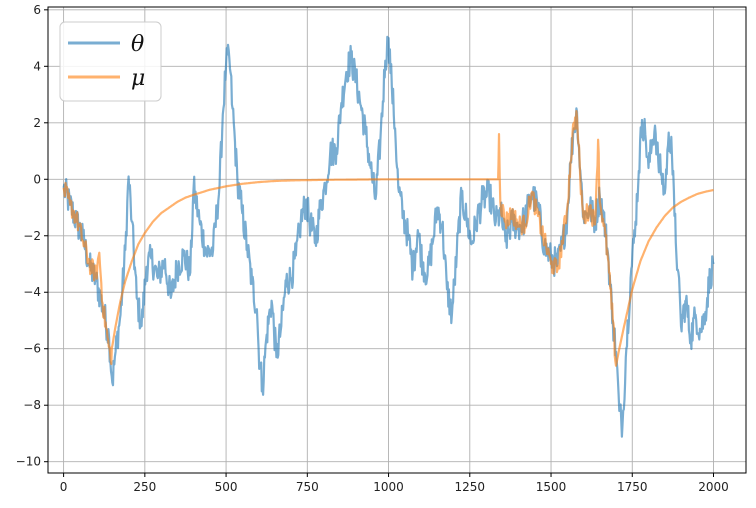 This screenshot has height=508, width=756. I want to click on x-tick-label: 2000, so click(713, 487).